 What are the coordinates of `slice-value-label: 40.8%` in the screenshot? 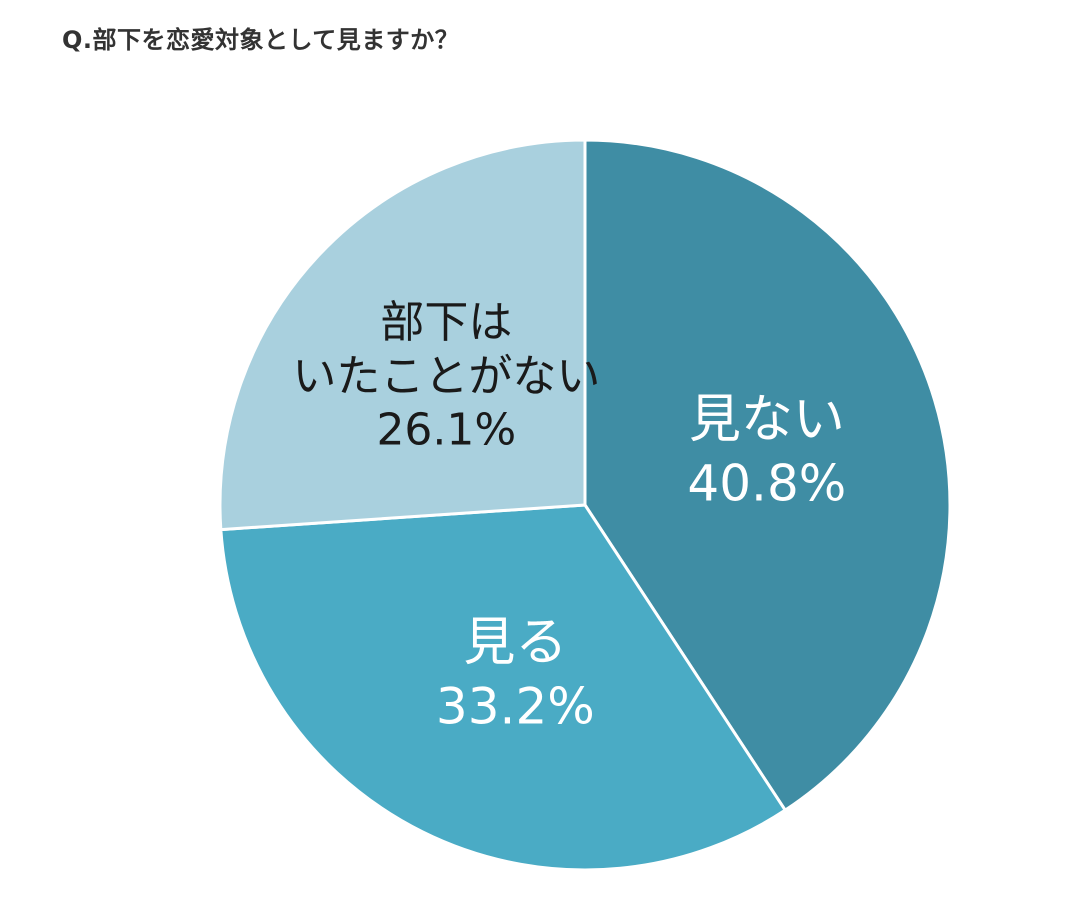 It's located at (766, 484).